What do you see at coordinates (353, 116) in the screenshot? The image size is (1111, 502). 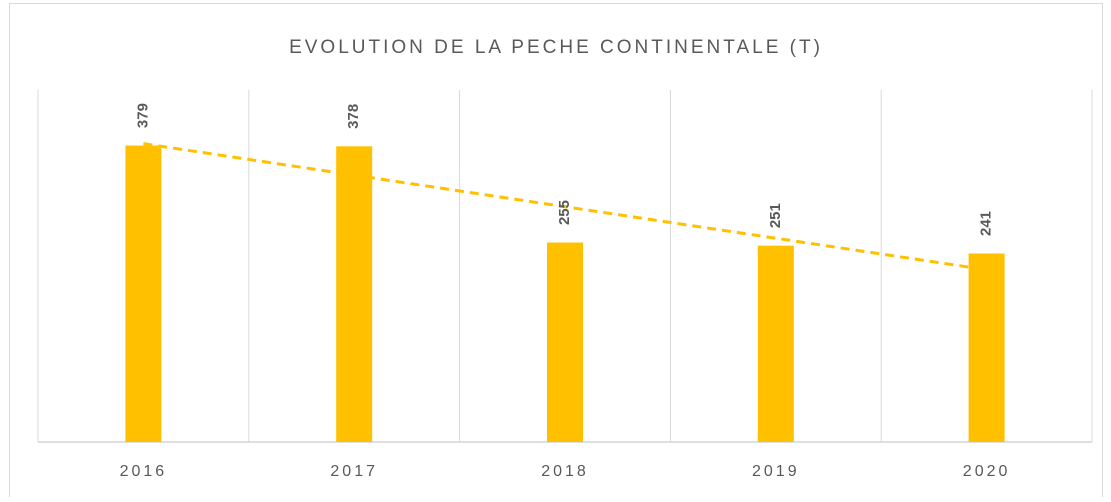 I see `data-label: 378` at bounding box center [353, 116].